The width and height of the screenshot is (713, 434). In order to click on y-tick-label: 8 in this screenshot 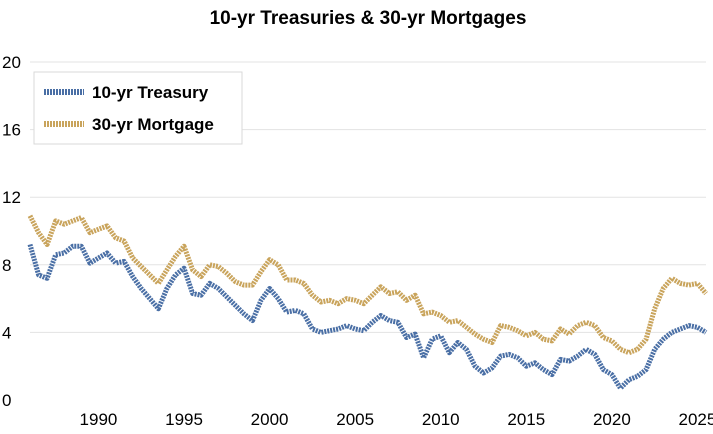, I will do `click(6, 265)`.